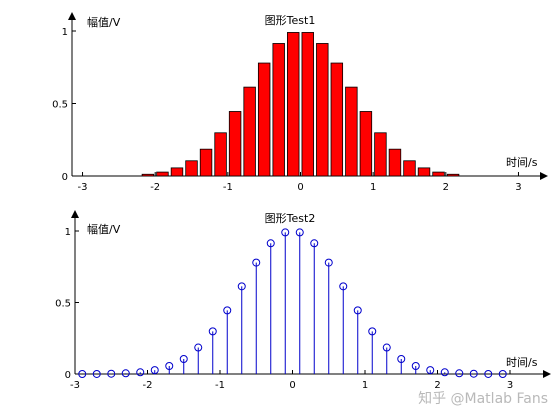  What do you see at coordinates (290, 20) in the screenshot?
I see `chart-title: 图形Test1` at bounding box center [290, 20].